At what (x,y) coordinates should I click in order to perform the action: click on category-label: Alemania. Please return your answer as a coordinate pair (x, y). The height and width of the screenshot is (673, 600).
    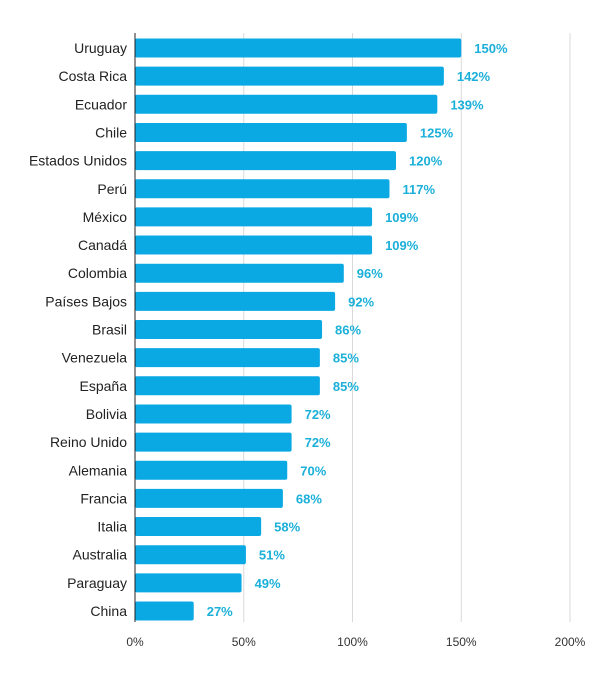
    Looking at the image, I should click on (98, 470).